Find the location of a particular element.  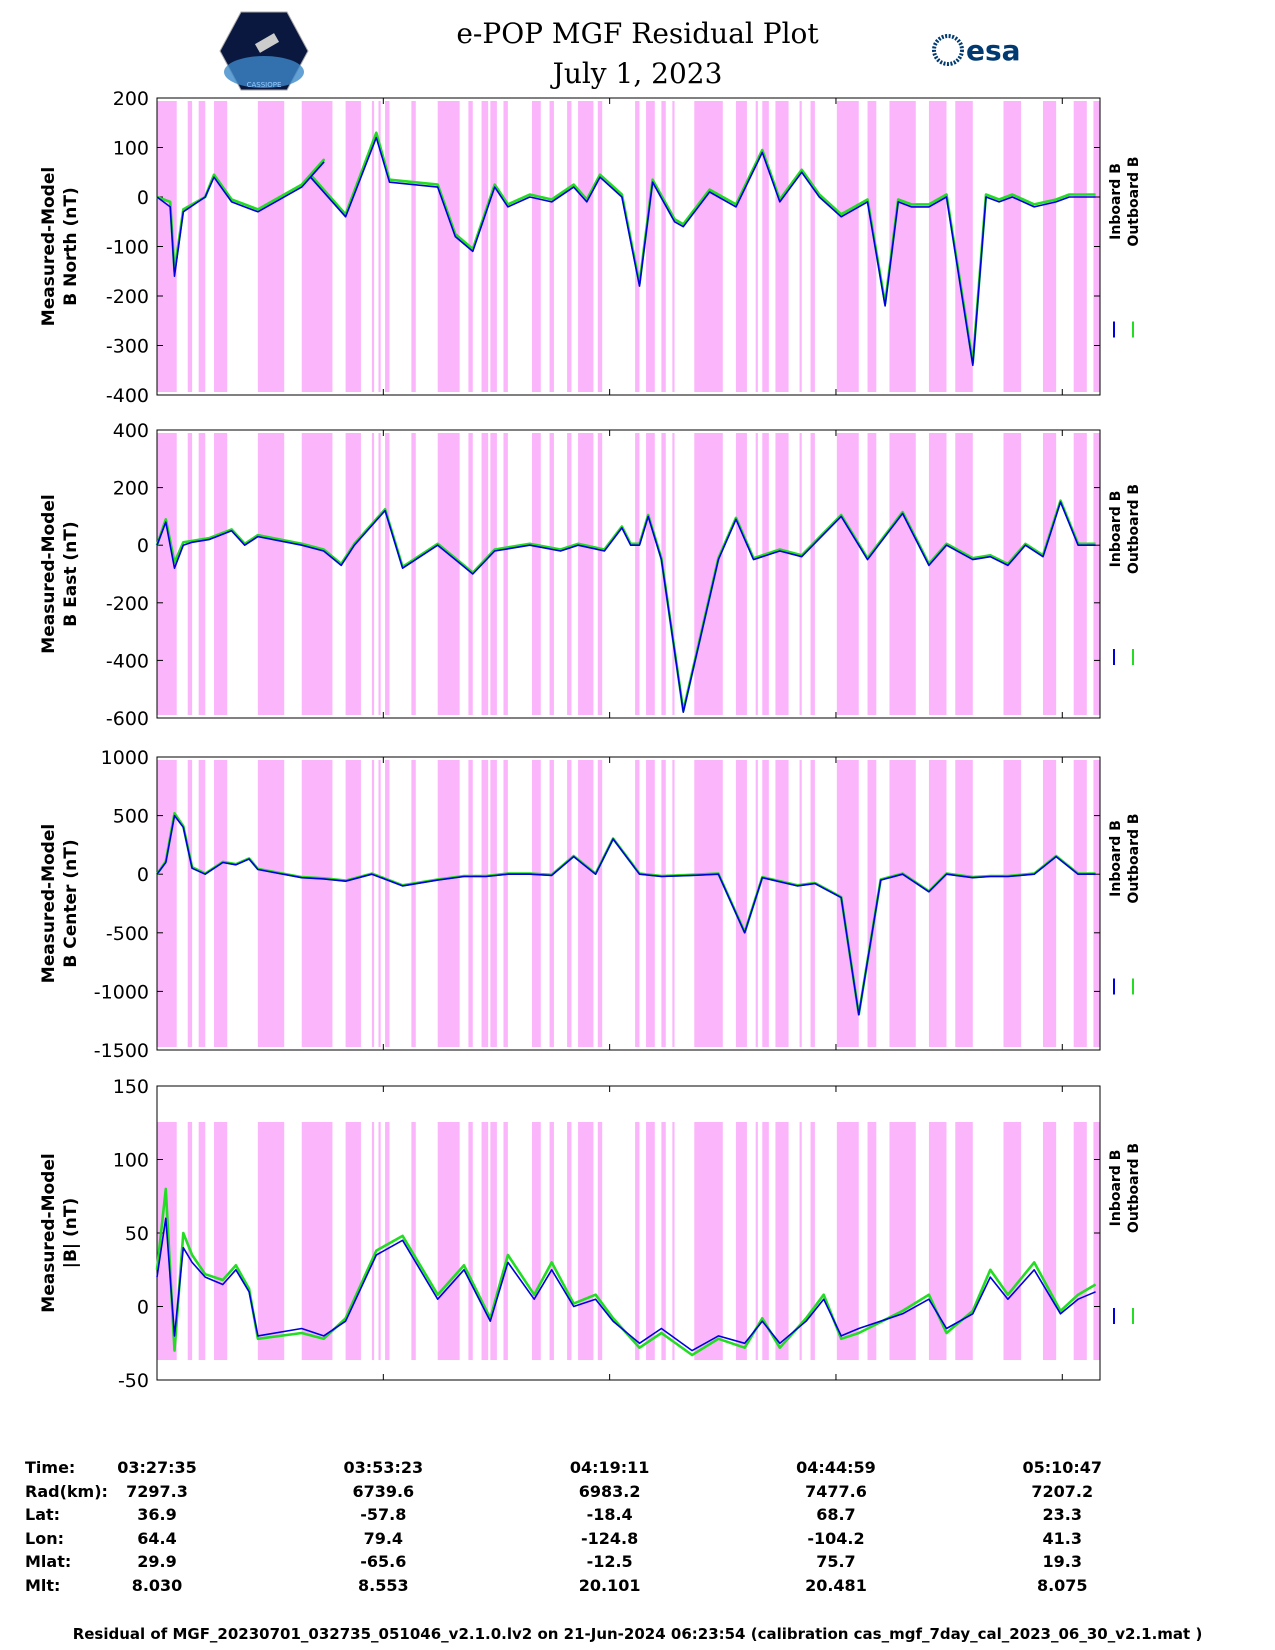

info-value: 23.3 is located at coordinates (1062, 1515).